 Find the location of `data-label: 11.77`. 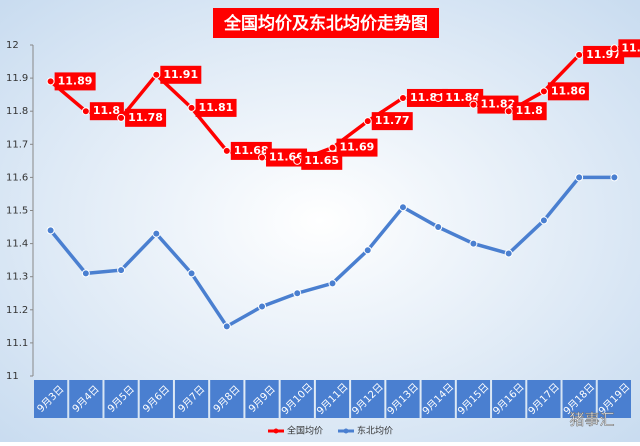

data-label: 11.77 is located at coordinates (392, 120).